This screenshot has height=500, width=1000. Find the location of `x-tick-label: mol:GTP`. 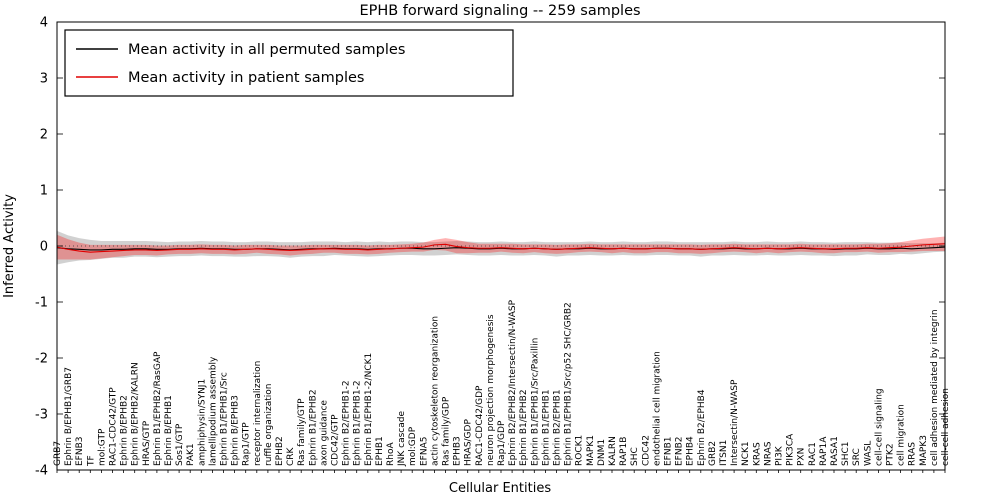

x-tick-label: mol:GTP is located at coordinates (102, 447).